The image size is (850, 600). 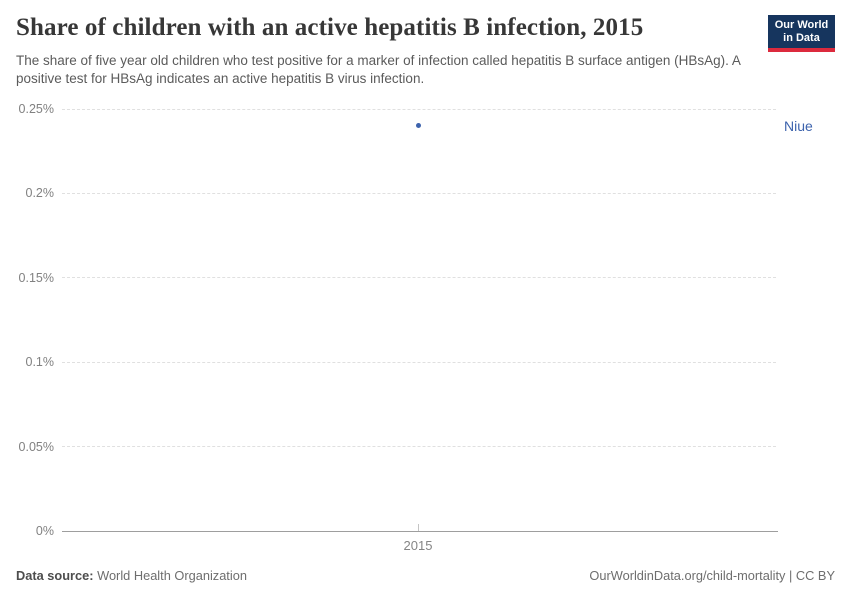 I want to click on datasource-line: Data source: World Health Organization, so click(x=131, y=575).